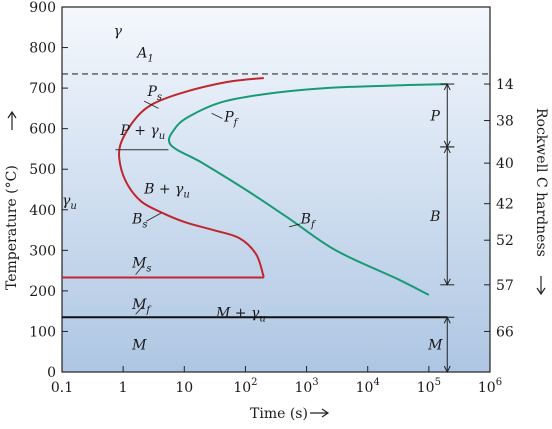 The image size is (552, 429). What do you see at coordinates (368, 386) in the screenshot?
I see `x-tick-label: 10⁴` at bounding box center [368, 386].